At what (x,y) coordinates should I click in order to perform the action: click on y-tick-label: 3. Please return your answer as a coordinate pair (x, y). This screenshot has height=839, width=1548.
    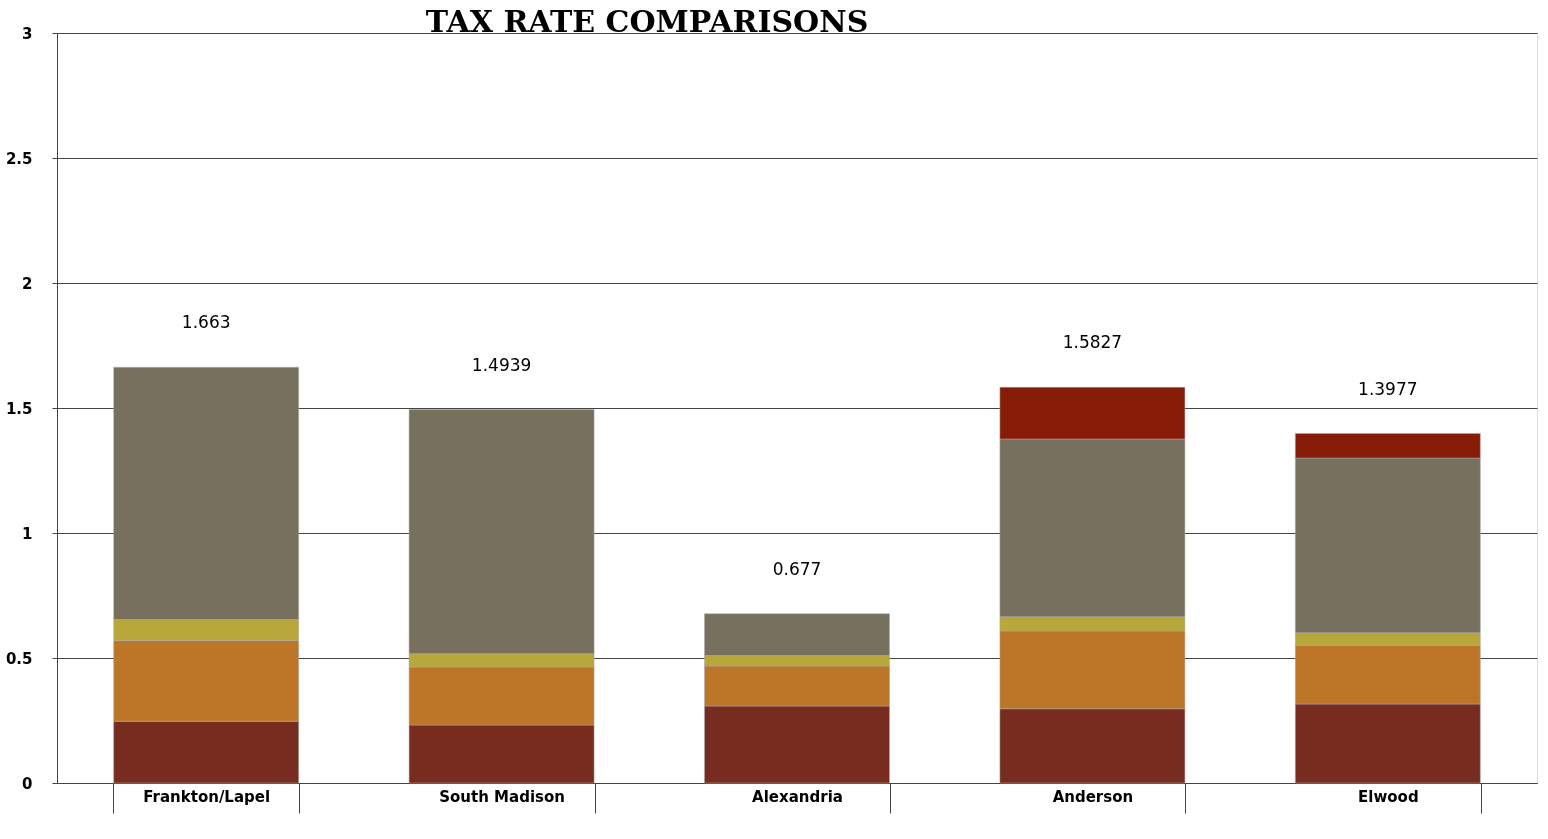
    Looking at the image, I should click on (27, 33).